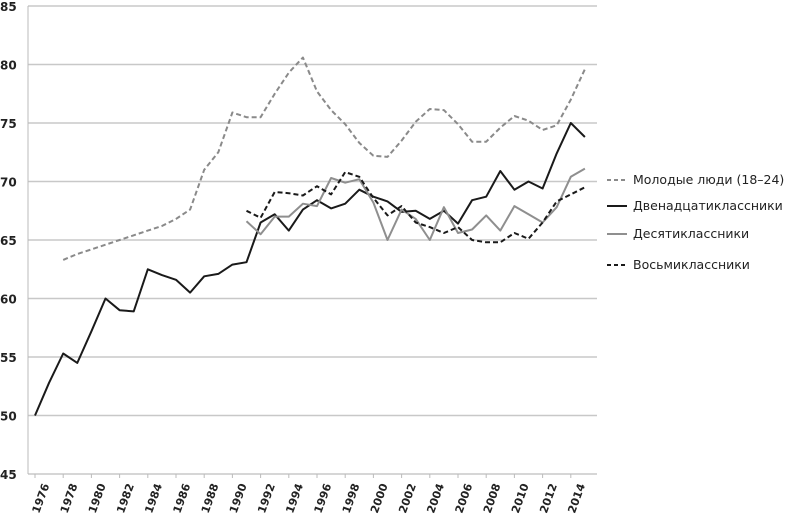  What do you see at coordinates (125, 498) in the screenshot?
I see `x-tick-label: 1982` at bounding box center [125, 498].